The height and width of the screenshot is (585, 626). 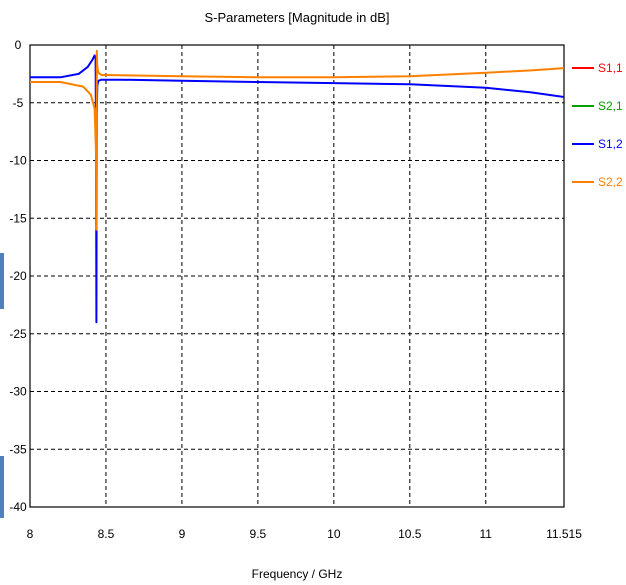 I want to click on y-tick-label: -5, so click(x=18, y=103).